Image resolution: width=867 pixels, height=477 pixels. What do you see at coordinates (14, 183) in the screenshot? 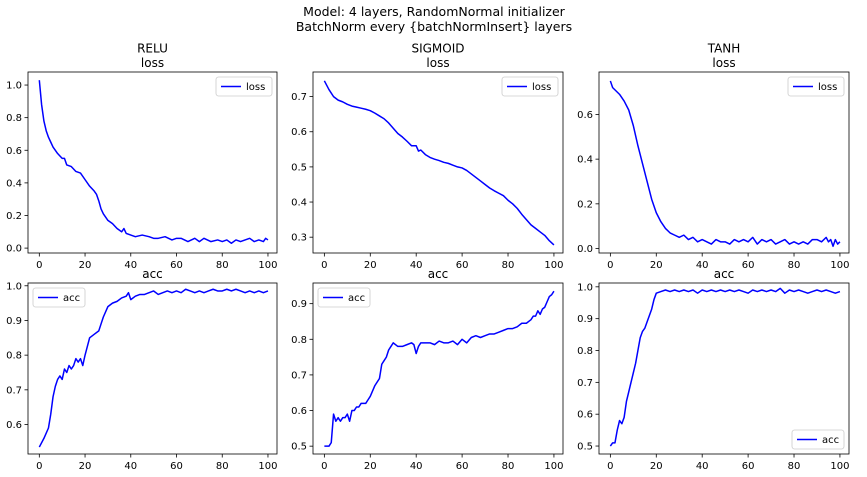
I see `y-tick-label: 0.4` at bounding box center [14, 183].